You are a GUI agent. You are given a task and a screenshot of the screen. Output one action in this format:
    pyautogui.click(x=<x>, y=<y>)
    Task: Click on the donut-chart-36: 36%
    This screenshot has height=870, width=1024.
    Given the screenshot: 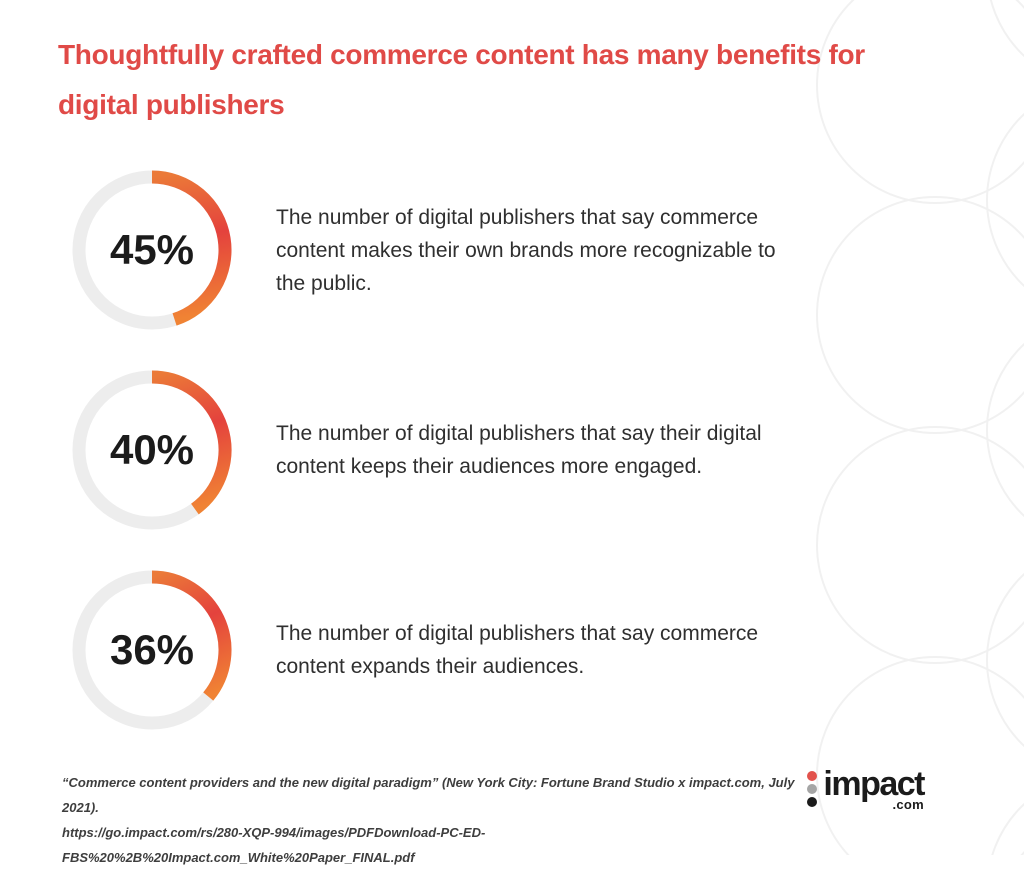 What is the action you would take?
    pyautogui.click(x=152, y=650)
    